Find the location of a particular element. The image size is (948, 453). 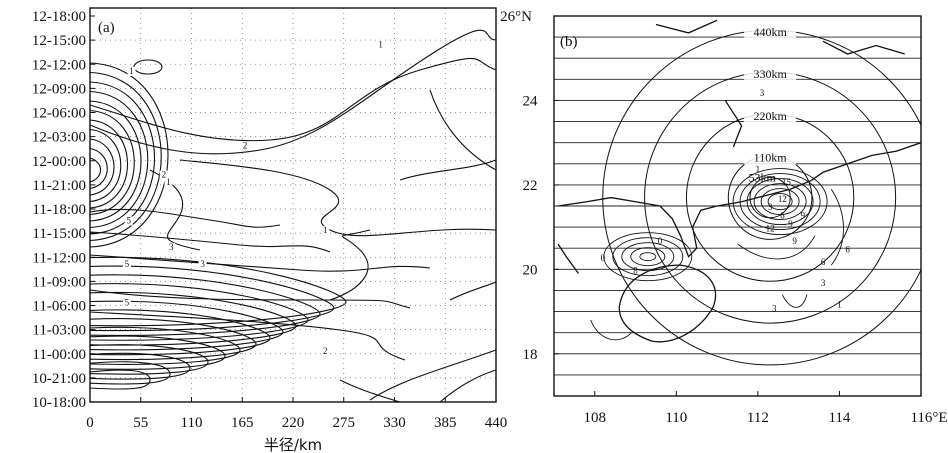

y-tick-label: 12-09:00 is located at coordinates (59, 89).